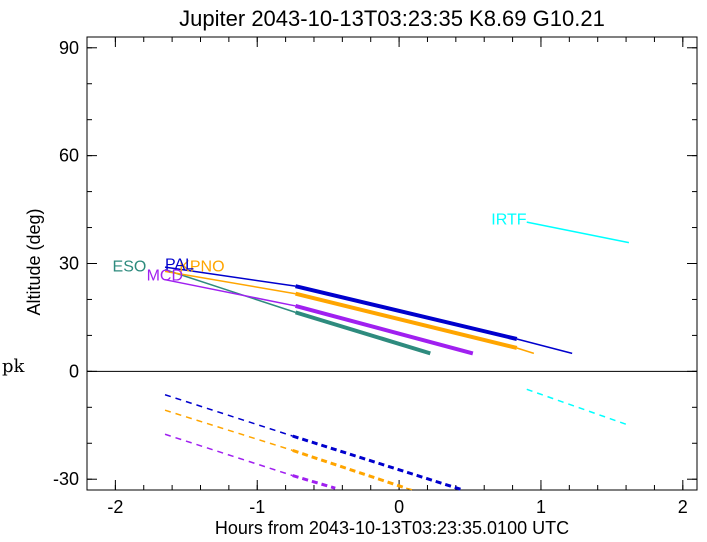 The height and width of the screenshot is (542, 707). What do you see at coordinates (578, 323) in the screenshot?
I see `series-irtf` at bounding box center [578, 323].